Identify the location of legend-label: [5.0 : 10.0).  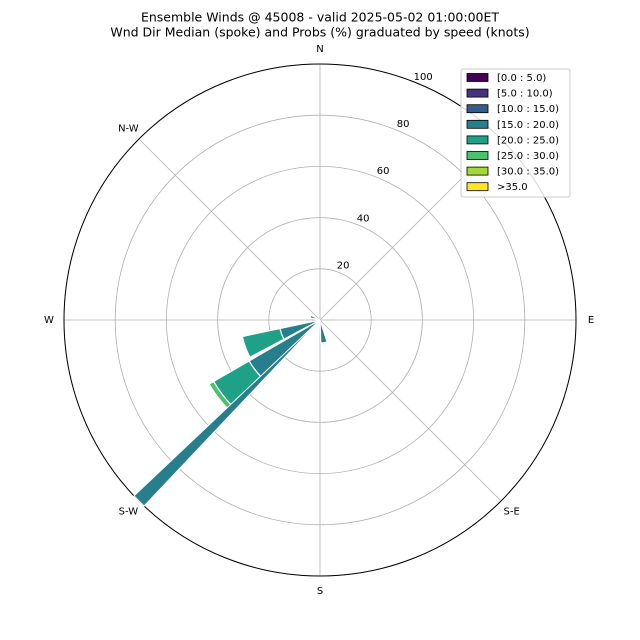
(525, 94).